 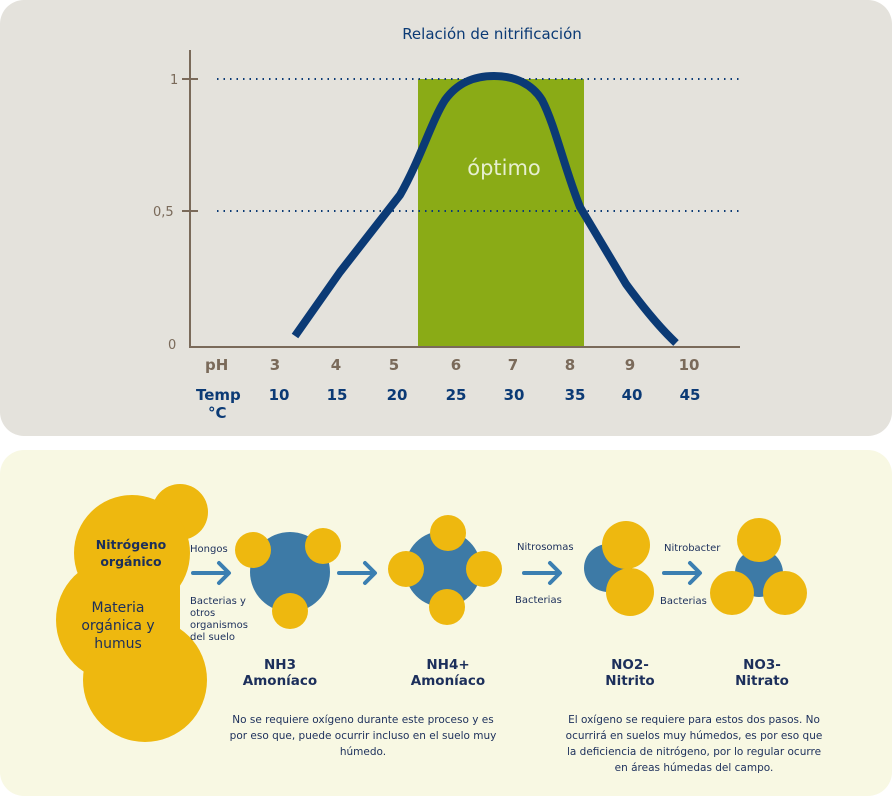 I want to click on nitrification-curve, so click(x=485, y=209).